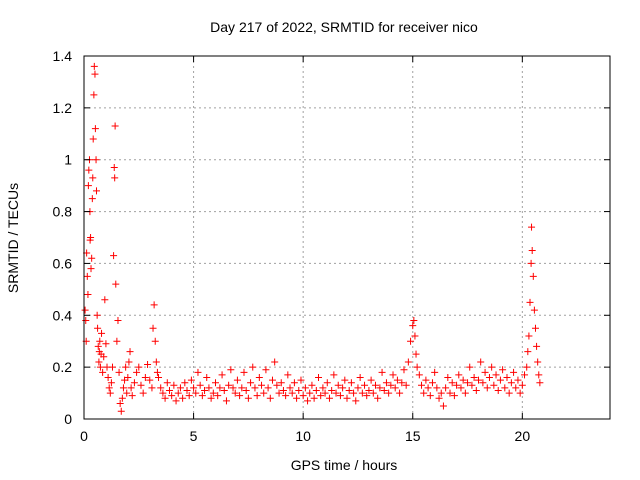 This screenshot has height=480, width=640. I want to click on x-tick-label: 0, so click(84, 436).